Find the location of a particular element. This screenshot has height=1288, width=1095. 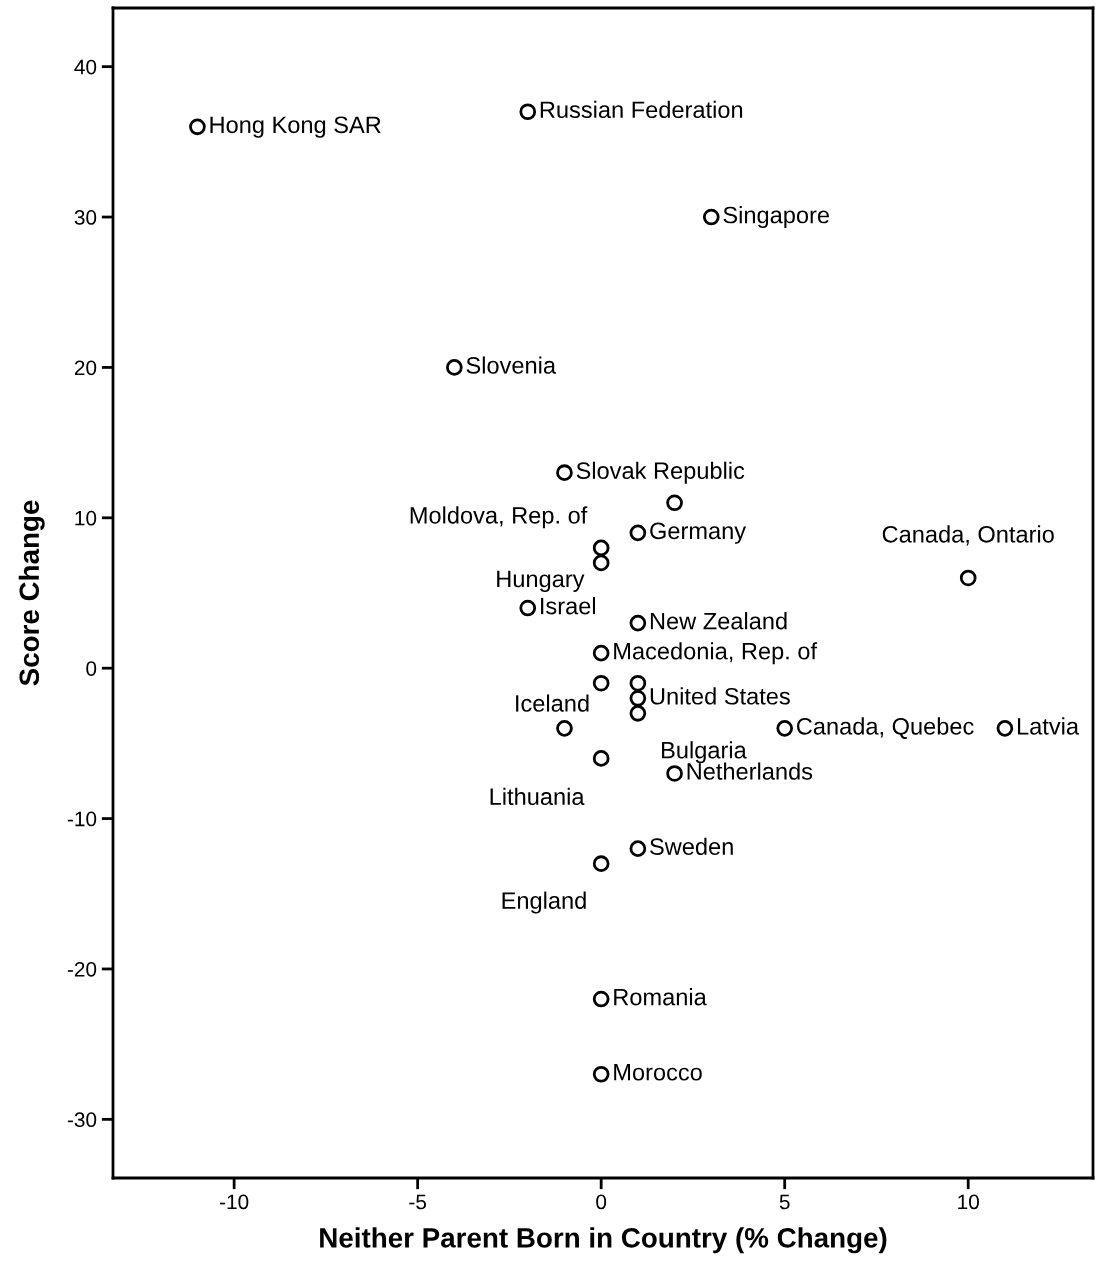

x-axis-title: Neither Parent Born in Country (% Change) is located at coordinates (603, 1240).